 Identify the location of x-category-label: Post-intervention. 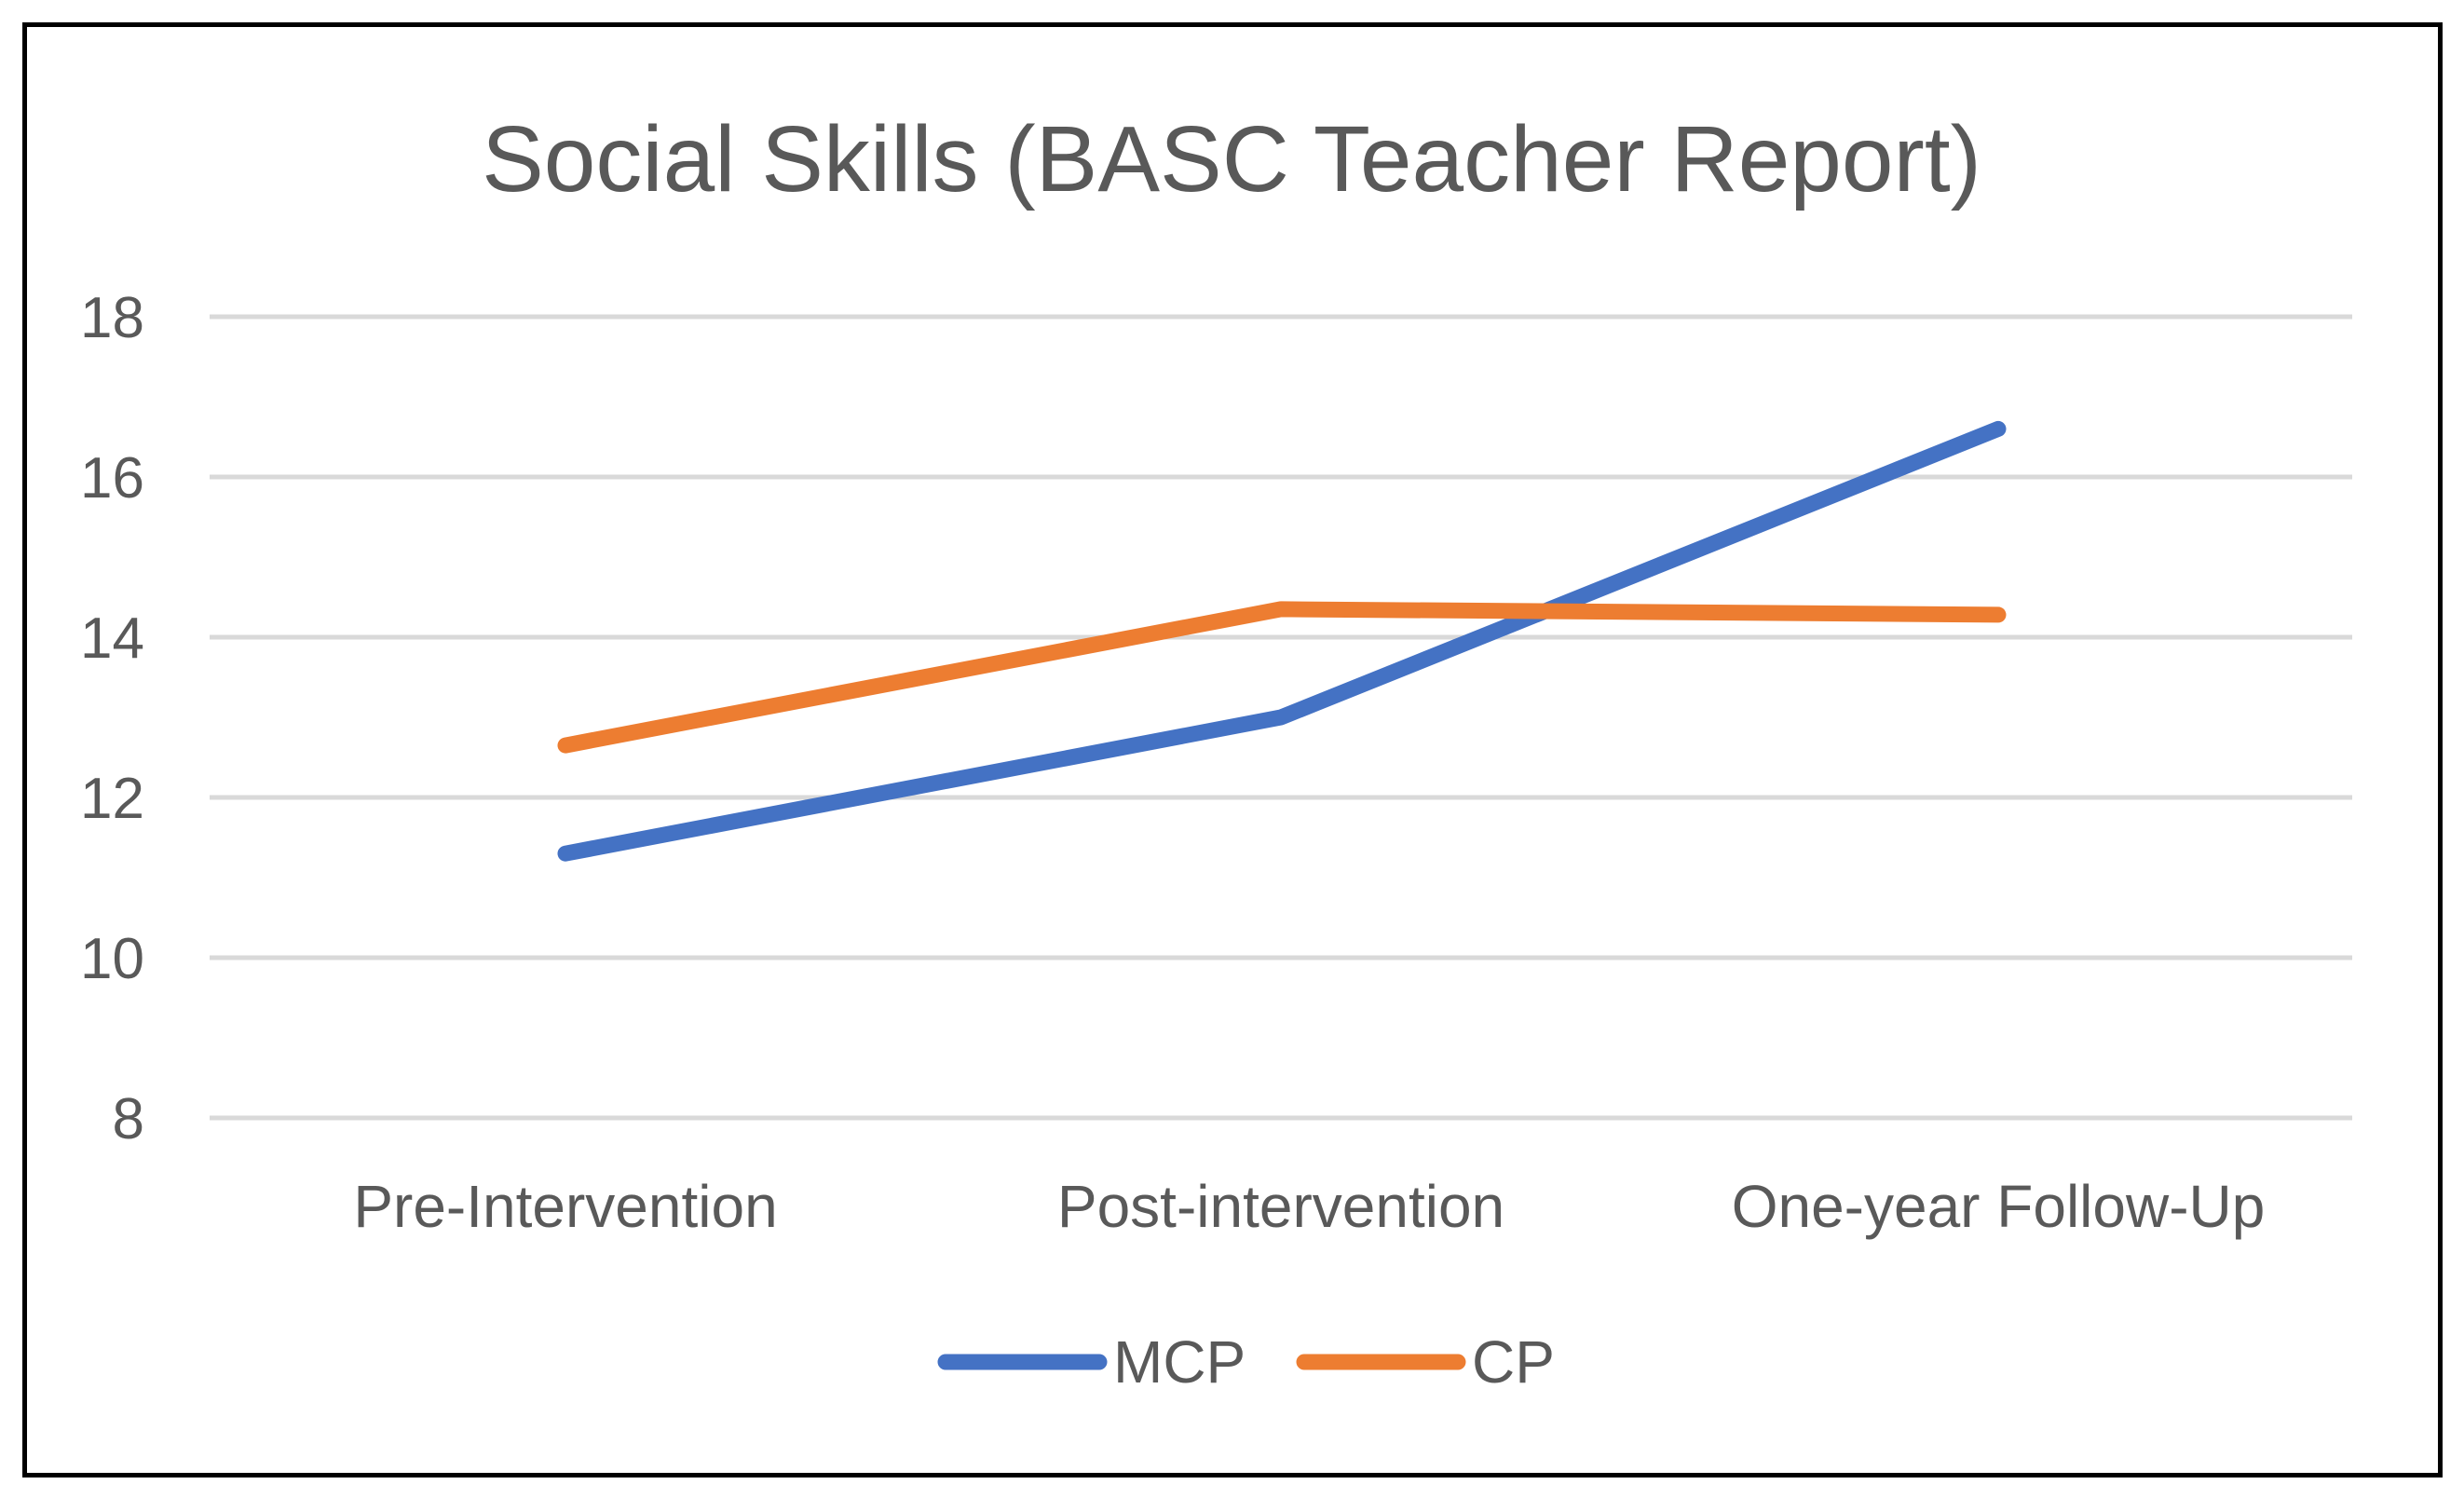
(1280, 1206).